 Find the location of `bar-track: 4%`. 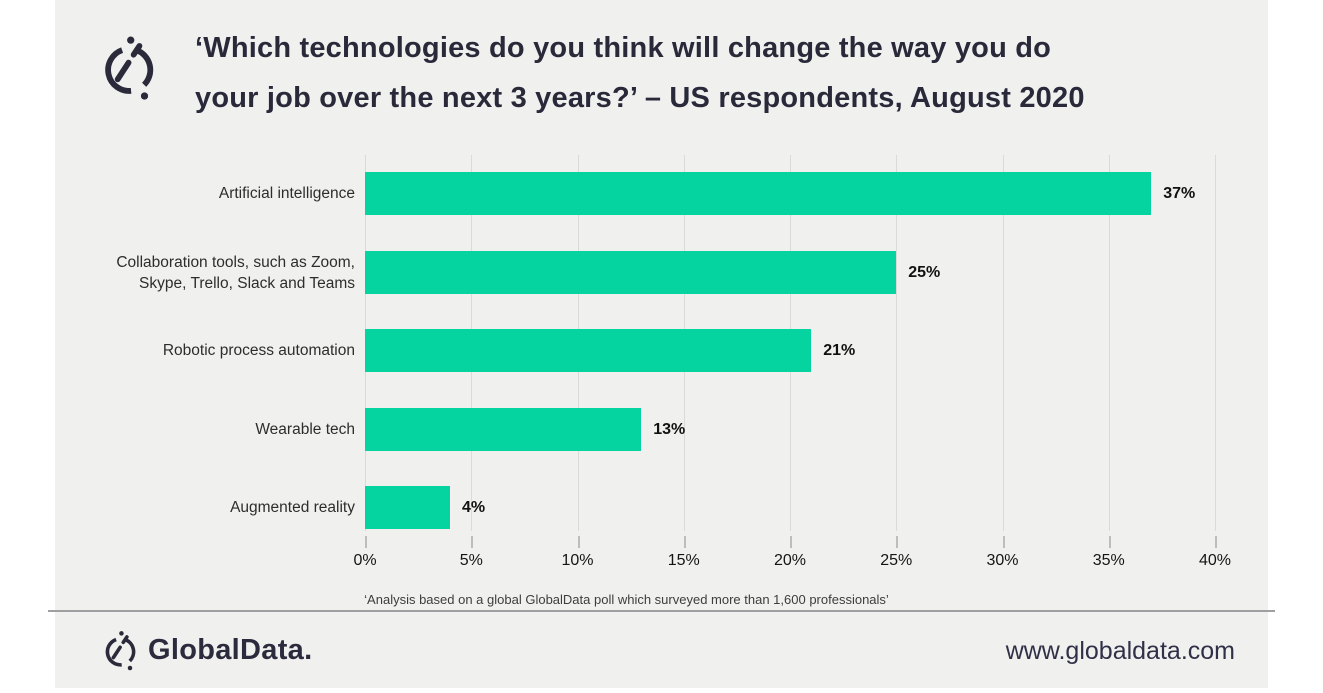

bar-track: 4% is located at coordinates (790, 507).